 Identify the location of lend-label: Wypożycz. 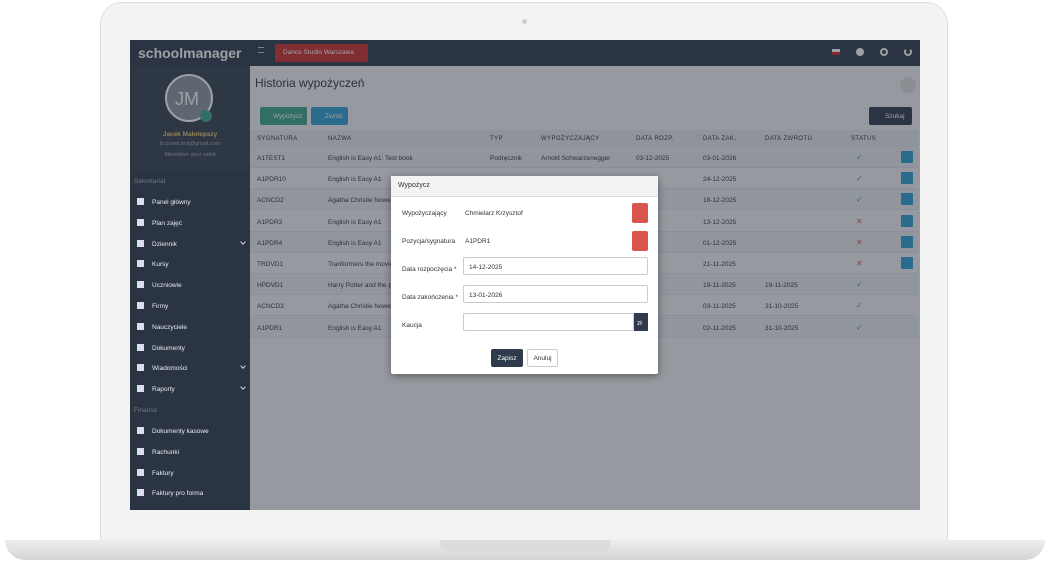
(288, 116).